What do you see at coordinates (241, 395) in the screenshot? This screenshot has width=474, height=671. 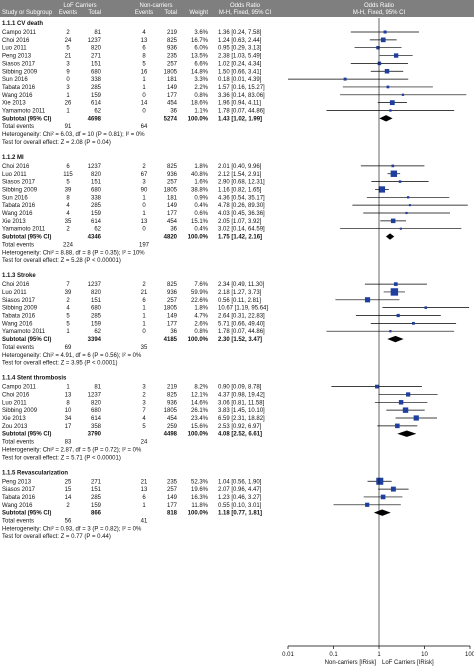 I see `study-or-ci: 4.37 [0.98, 19.42]` at bounding box center [241, 395].